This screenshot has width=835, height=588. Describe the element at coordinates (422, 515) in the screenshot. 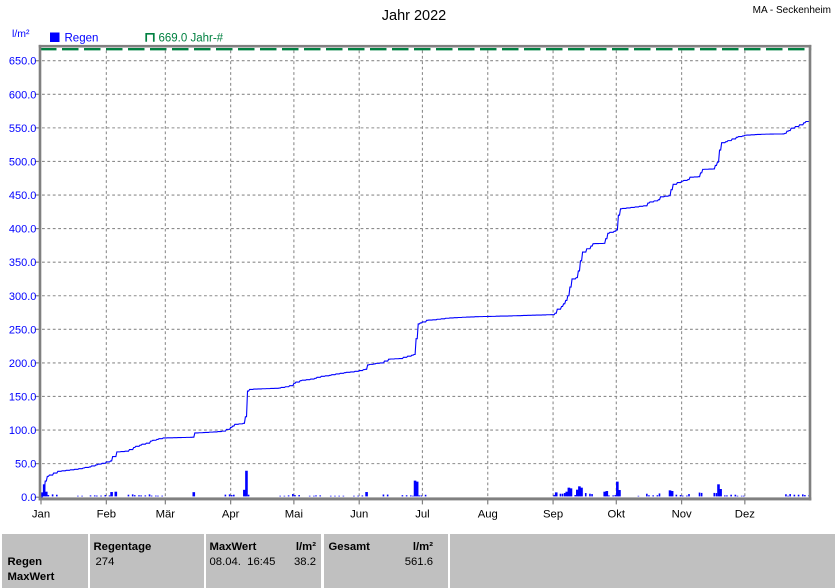

I see `month-label: Jul` at that location.